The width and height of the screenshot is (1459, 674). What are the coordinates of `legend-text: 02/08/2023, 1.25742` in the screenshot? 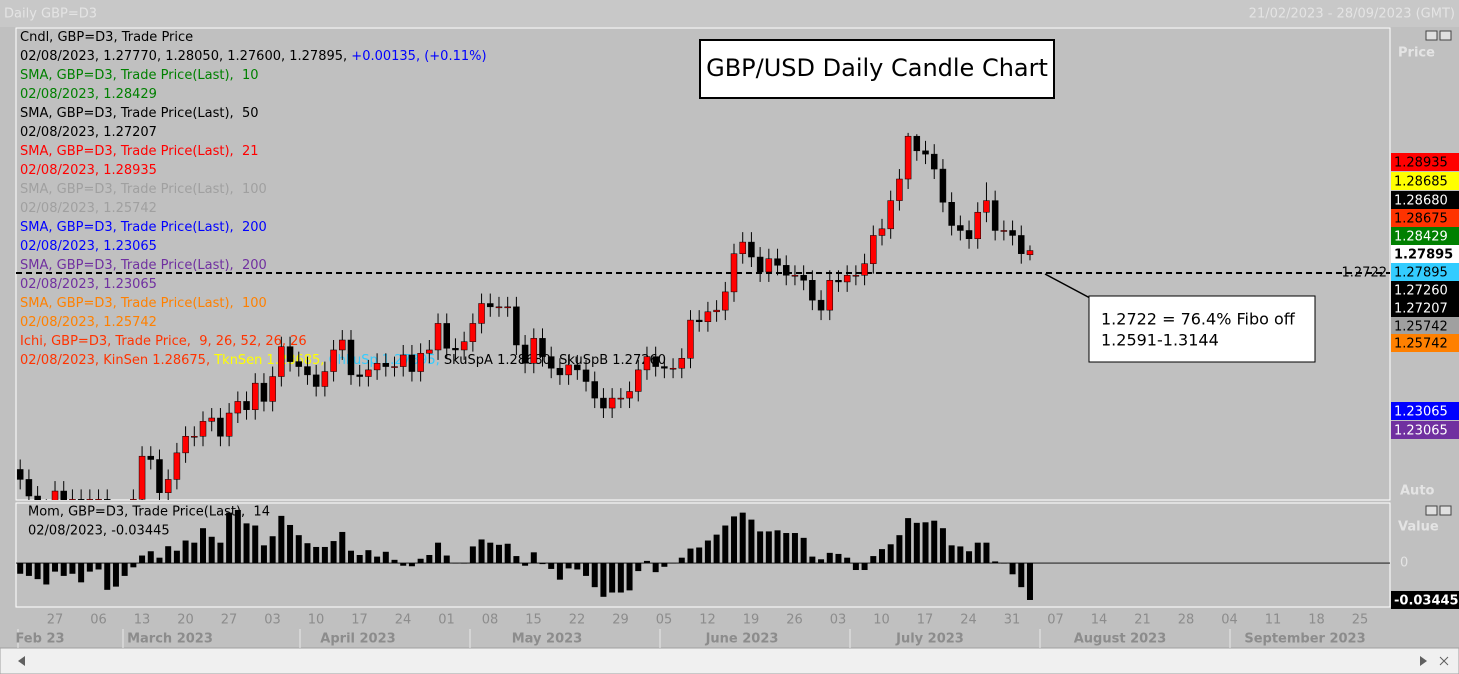 It's located at (88, 322).